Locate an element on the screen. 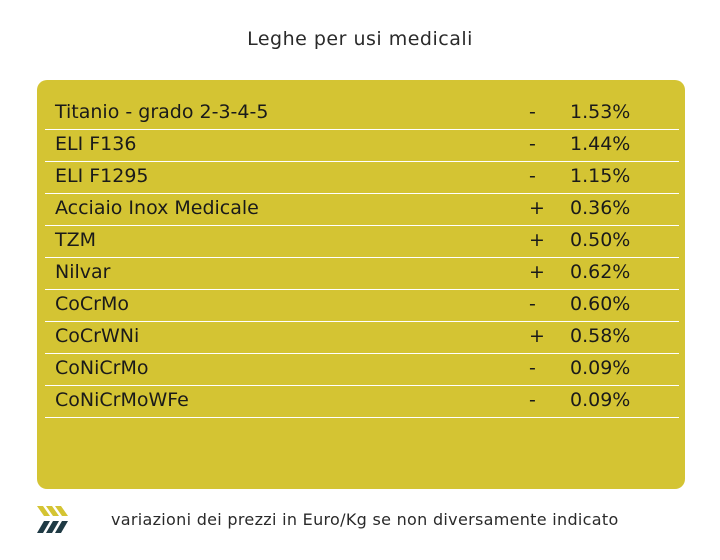 This screenshot has width=720, height=560. change-percent: 0.60% is located at coordinates (600, 304).